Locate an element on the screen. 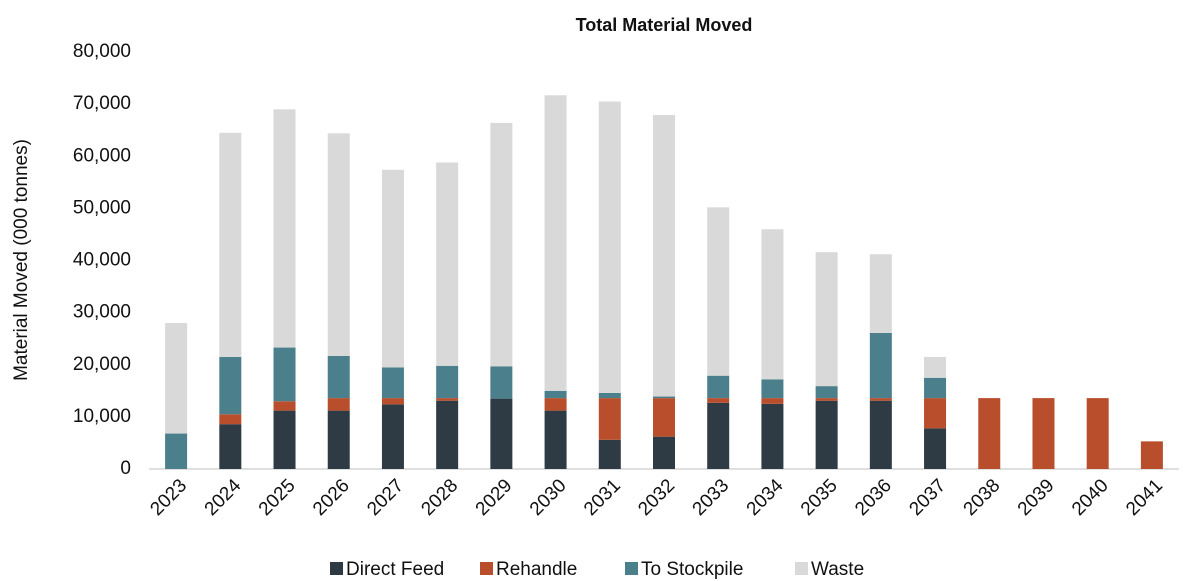 This screenshot has width=1188, height=581. x-tick-label: 2039 is located at coordinates (1036, 497).